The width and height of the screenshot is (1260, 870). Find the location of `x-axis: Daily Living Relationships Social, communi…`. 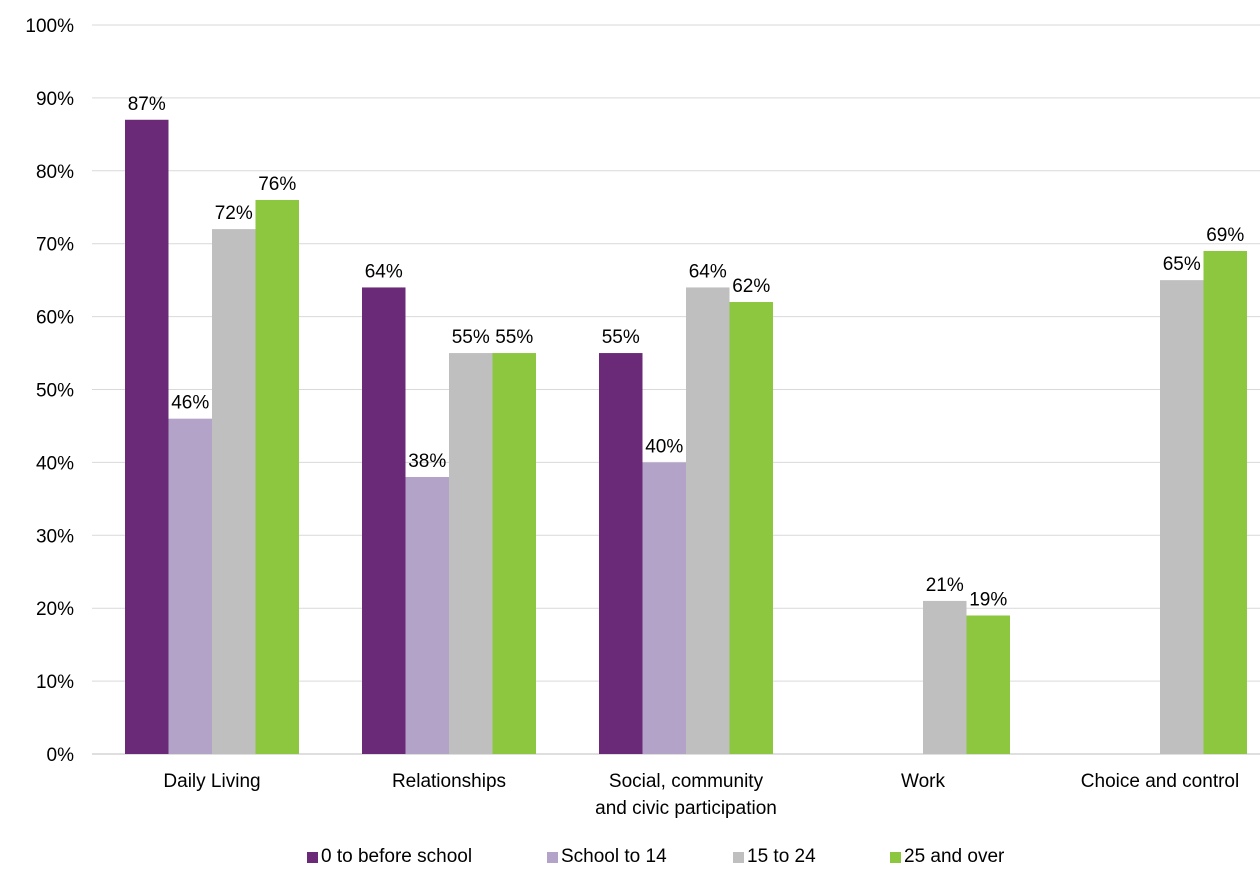

x-axis: Daily Living Relationships Social, communi… is located at coordinates (701, 795).